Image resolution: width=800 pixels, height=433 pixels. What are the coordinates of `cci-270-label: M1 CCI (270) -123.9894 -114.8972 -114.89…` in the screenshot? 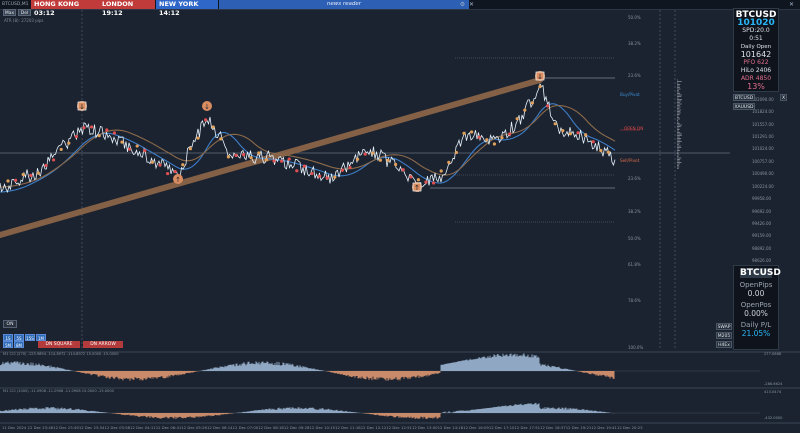 It's located at (61, 354).